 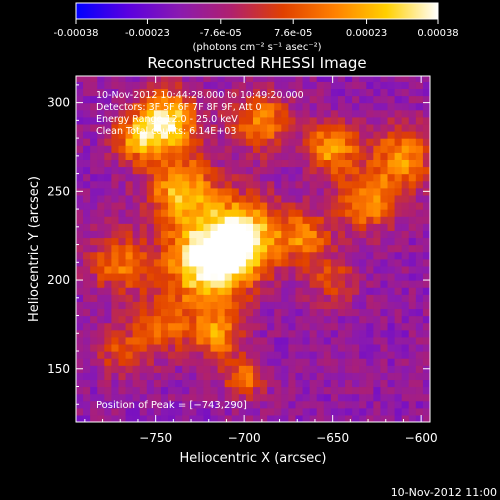 What do you see at coordinates (171, 405) in the screenshot?
I see `peak-position-label: Position of Peak = [−743,290]` at bounding box center [171, 405].